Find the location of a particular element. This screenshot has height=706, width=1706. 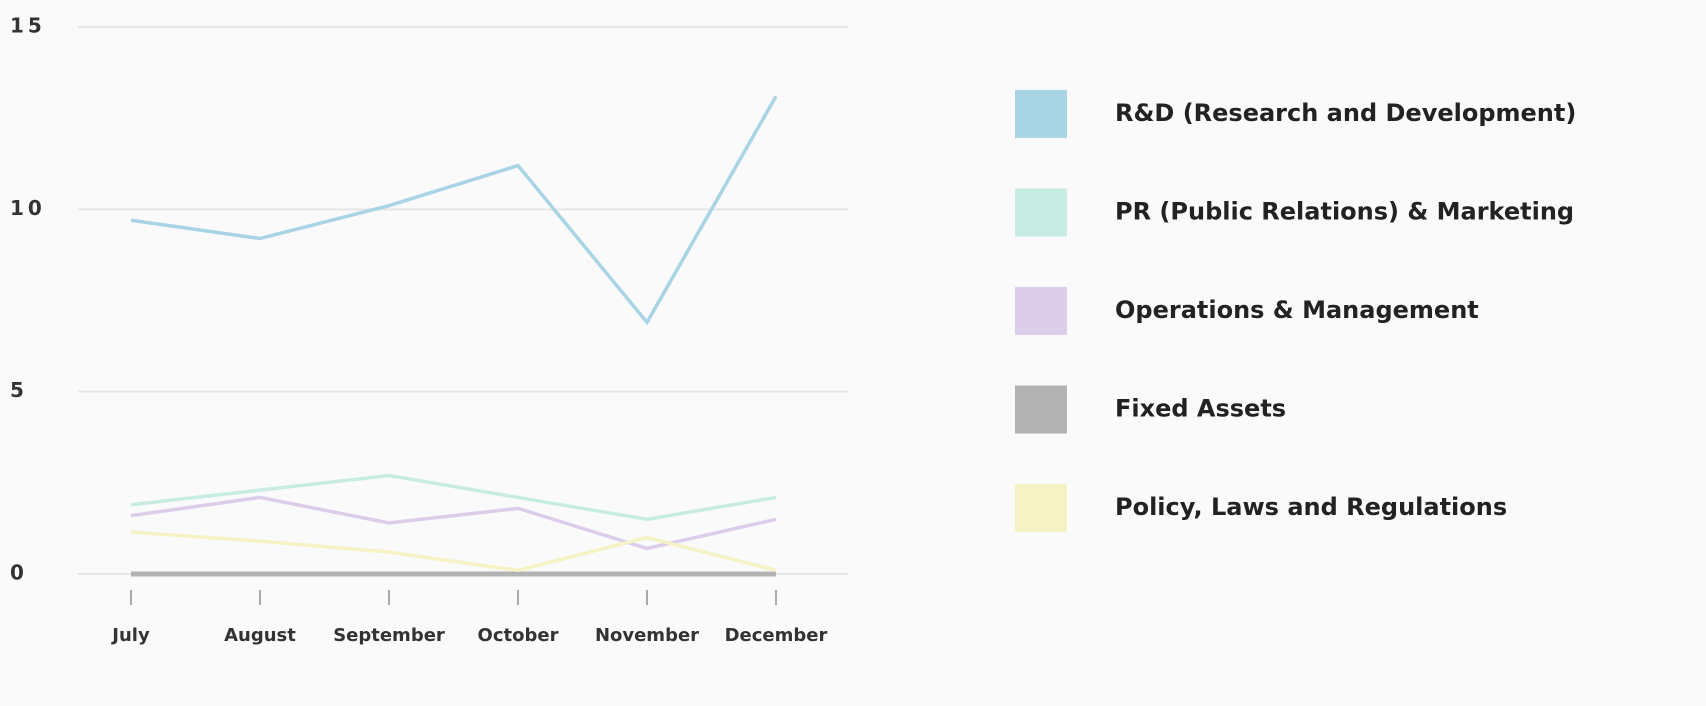

x-tick-label: July is located at coordinates (130, 635).